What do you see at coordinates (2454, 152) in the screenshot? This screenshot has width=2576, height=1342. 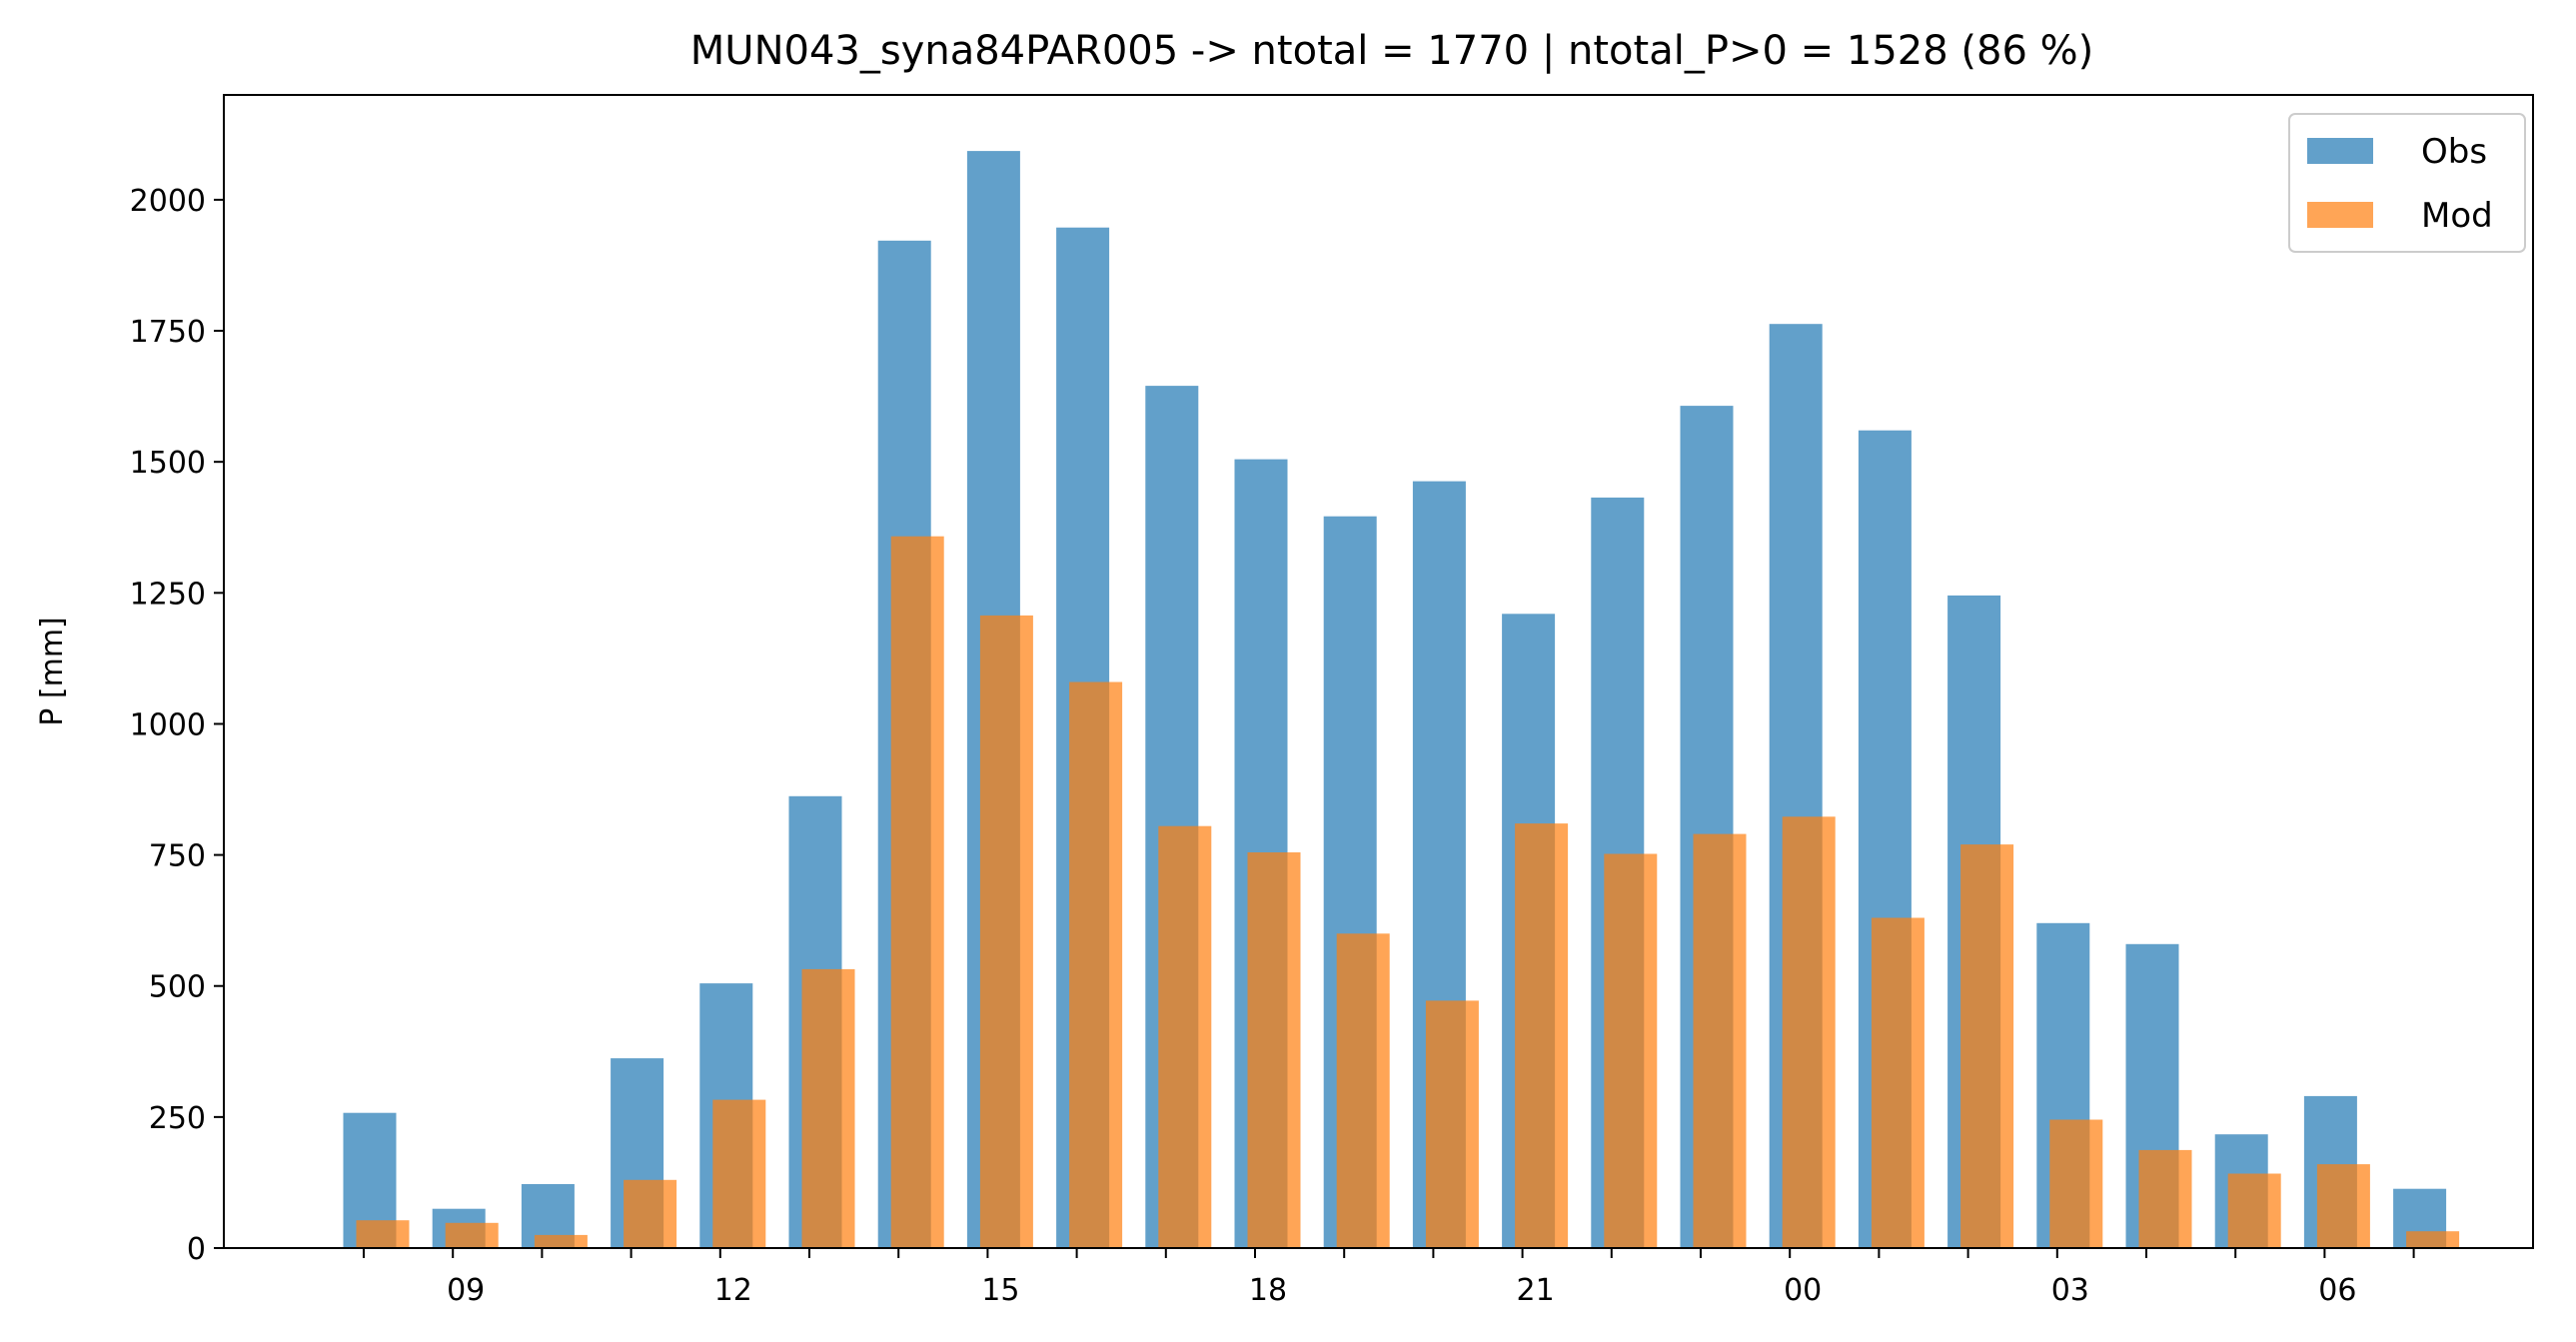 I see `legend-label-obs: Obs` at bounding box center [2454, 152].